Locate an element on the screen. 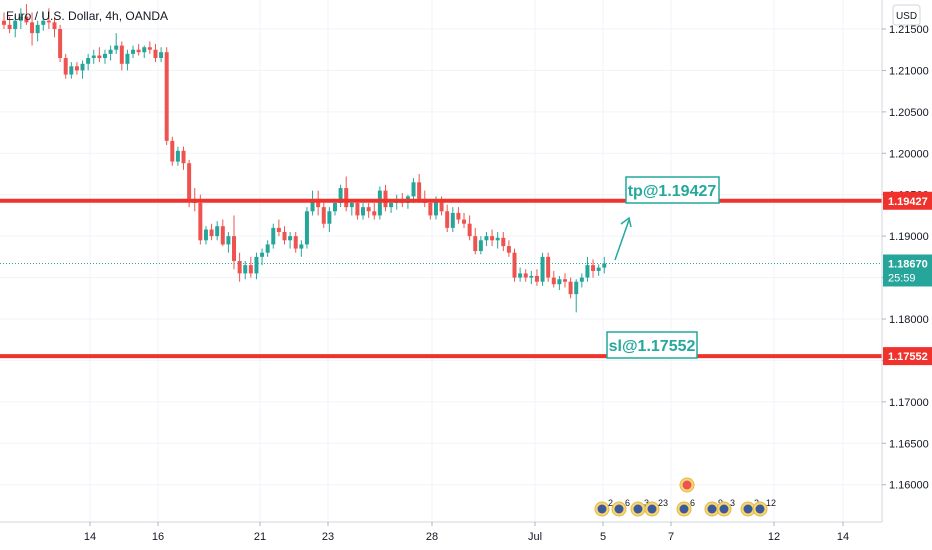 This screenshot has width=932, height=550. currency-button: USD is located at coordinates (906, 15).